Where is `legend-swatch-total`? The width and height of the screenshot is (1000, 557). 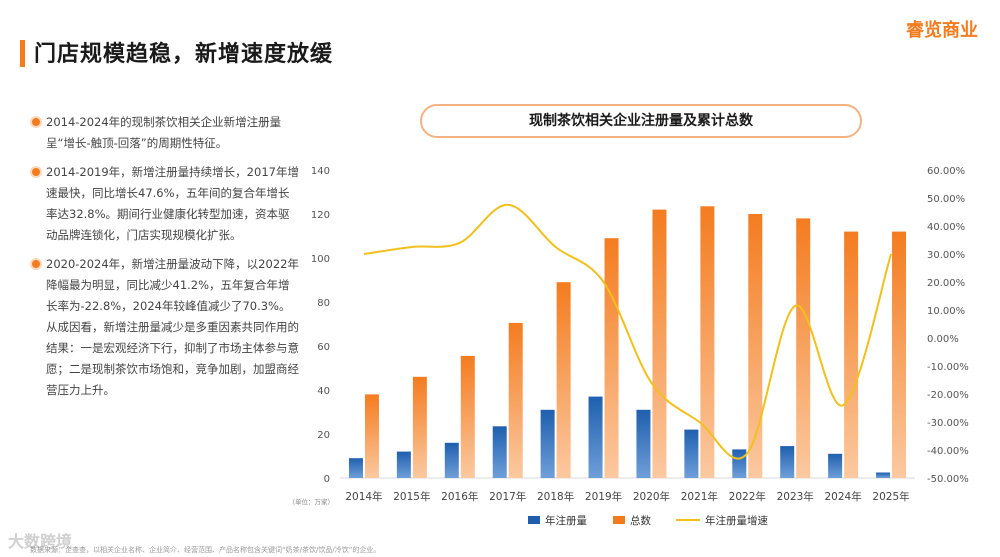 legend-swatch-total is located at coordinates (619, 520).